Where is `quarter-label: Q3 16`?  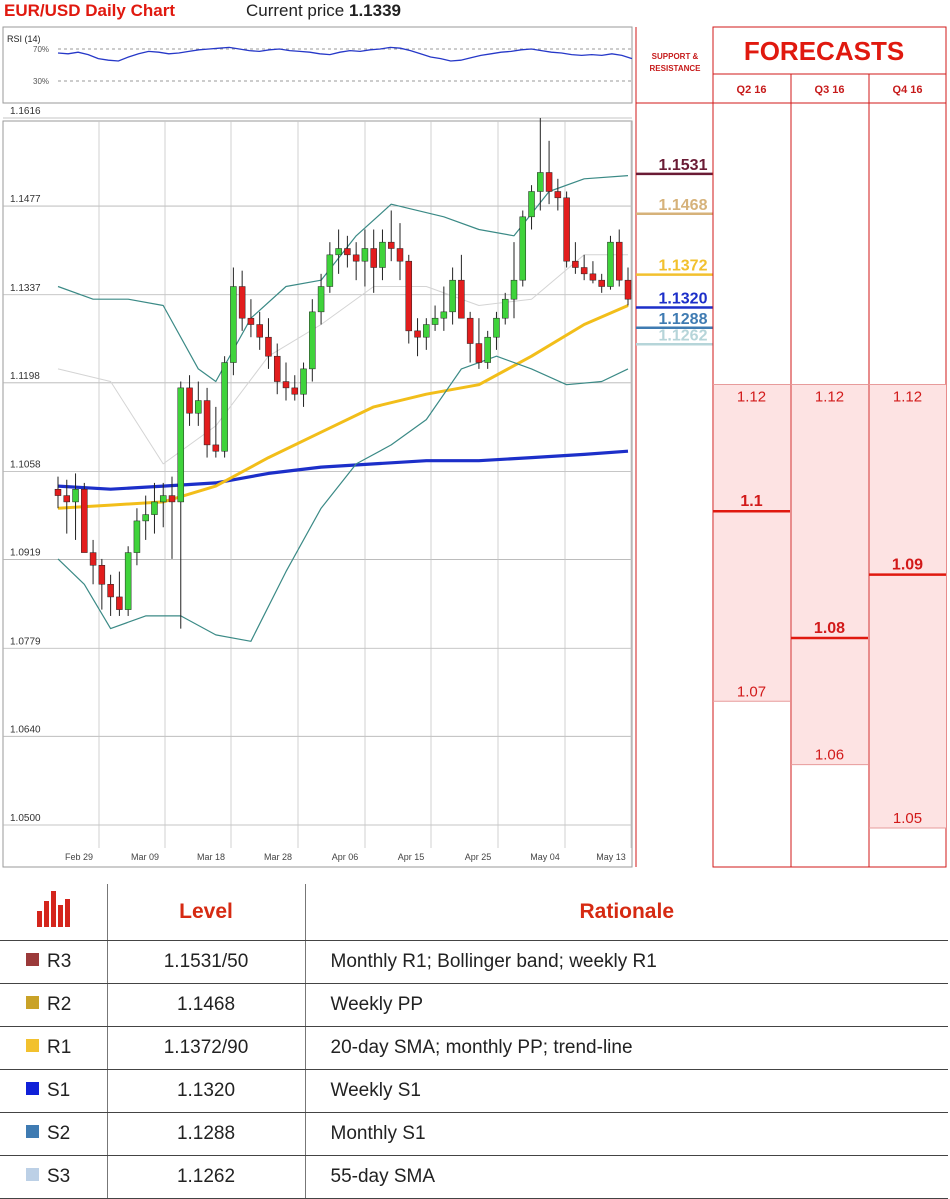
quarter-label: Q3 16 is located at coordinates (830, 90).